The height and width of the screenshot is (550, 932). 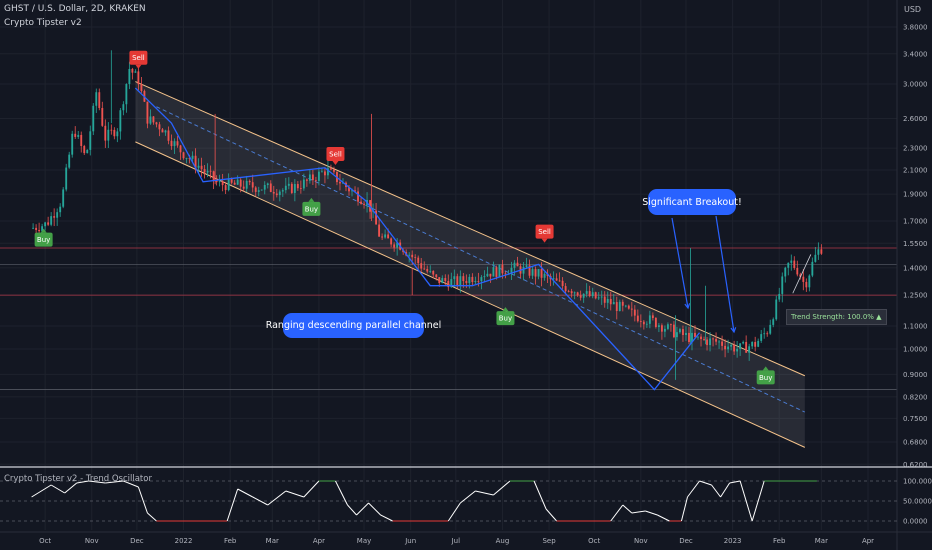 What do you see at coordinates (915, 326) in the screenshot?
I see `price-tick-label: 1.1000` at bounding box center [915, 326].